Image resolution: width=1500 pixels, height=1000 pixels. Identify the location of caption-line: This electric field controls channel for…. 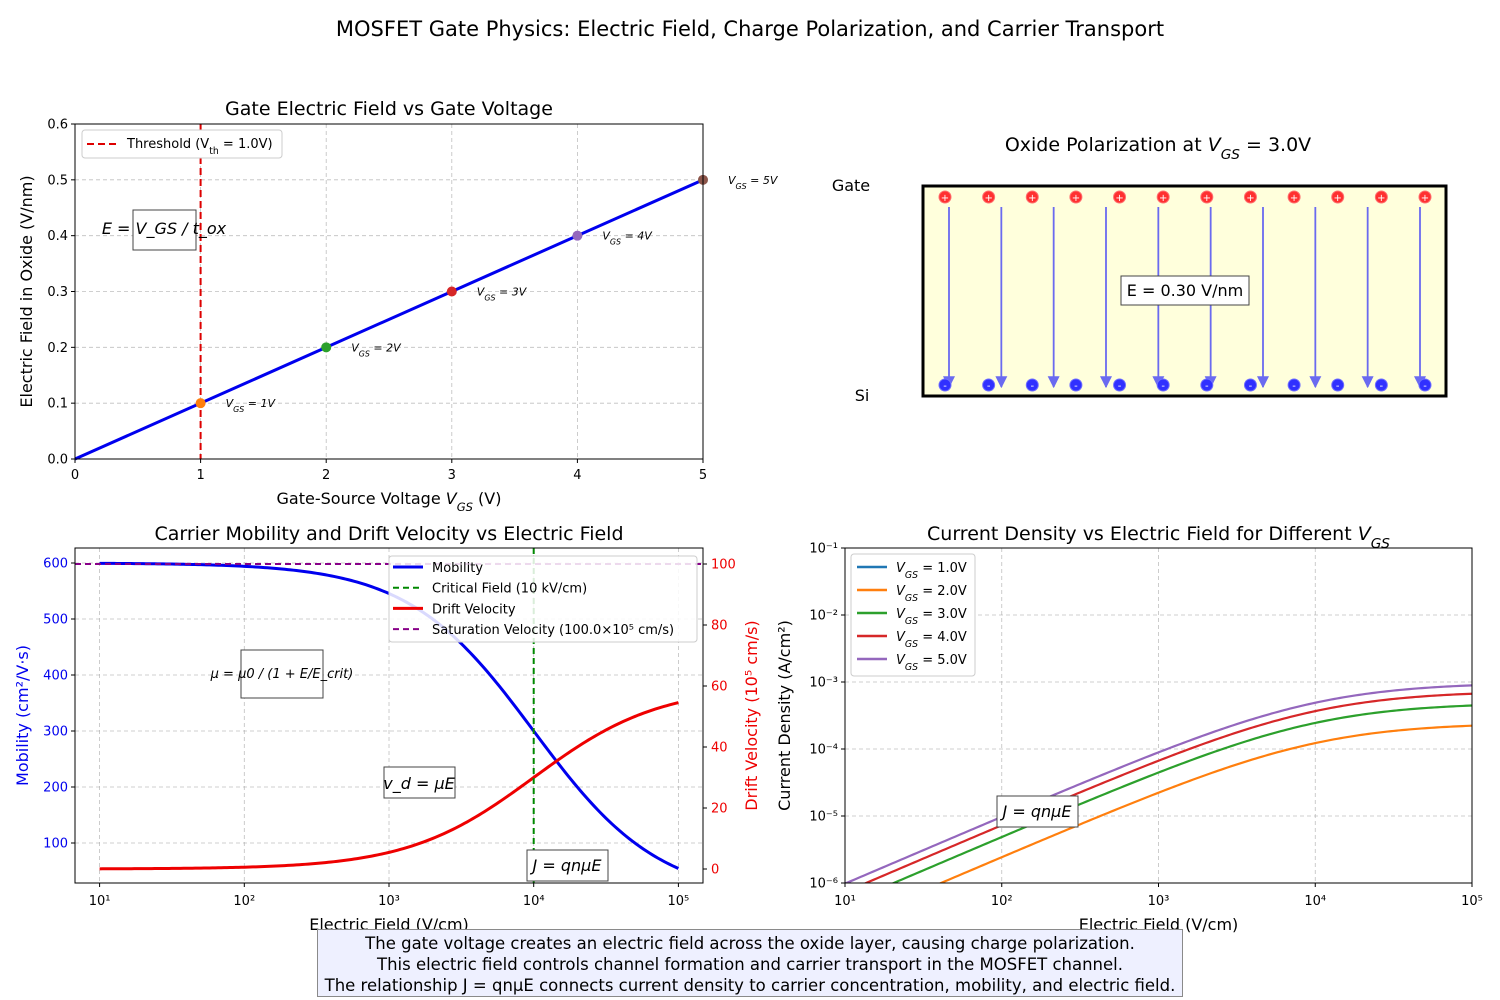
(749, 964).